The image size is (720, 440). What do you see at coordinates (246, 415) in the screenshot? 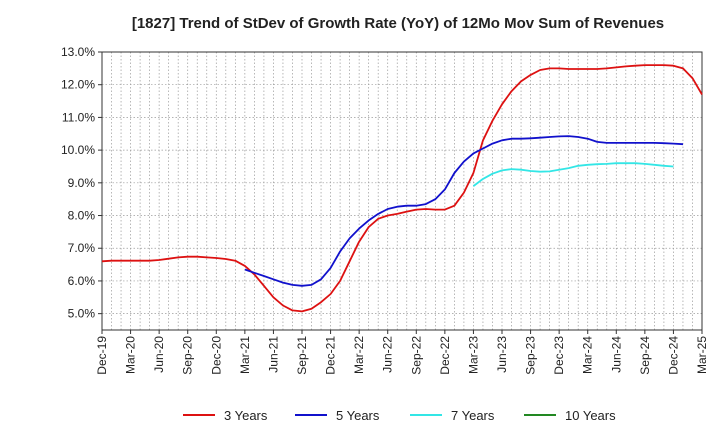
I see `legend-label: 3 Years` at bounding box center [246, 415].